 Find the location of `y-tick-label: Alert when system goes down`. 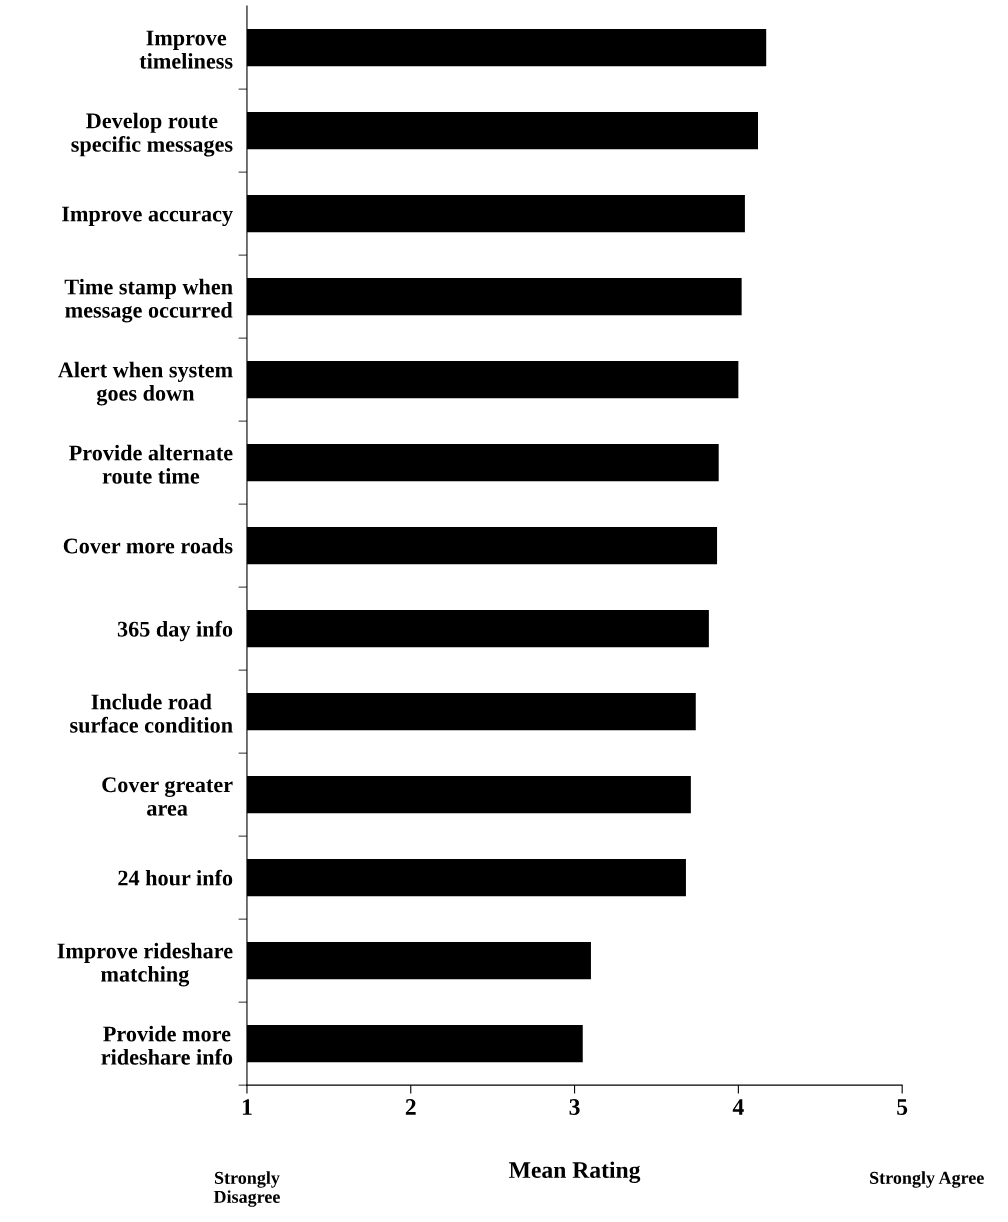

y-tick-label: Alert when system goes down is located at coordinates (145, 383).